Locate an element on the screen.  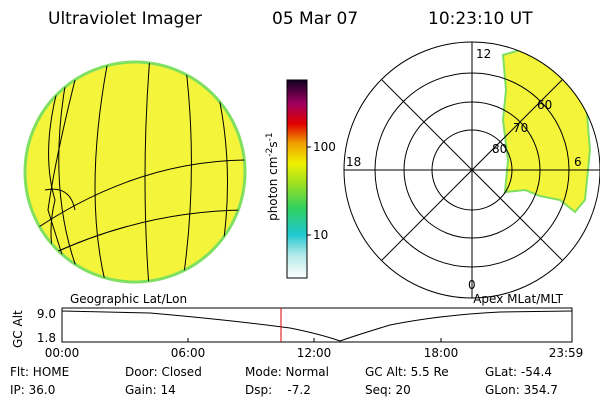
title: Ultraviolet Imager is located at coordinates (125, 19).